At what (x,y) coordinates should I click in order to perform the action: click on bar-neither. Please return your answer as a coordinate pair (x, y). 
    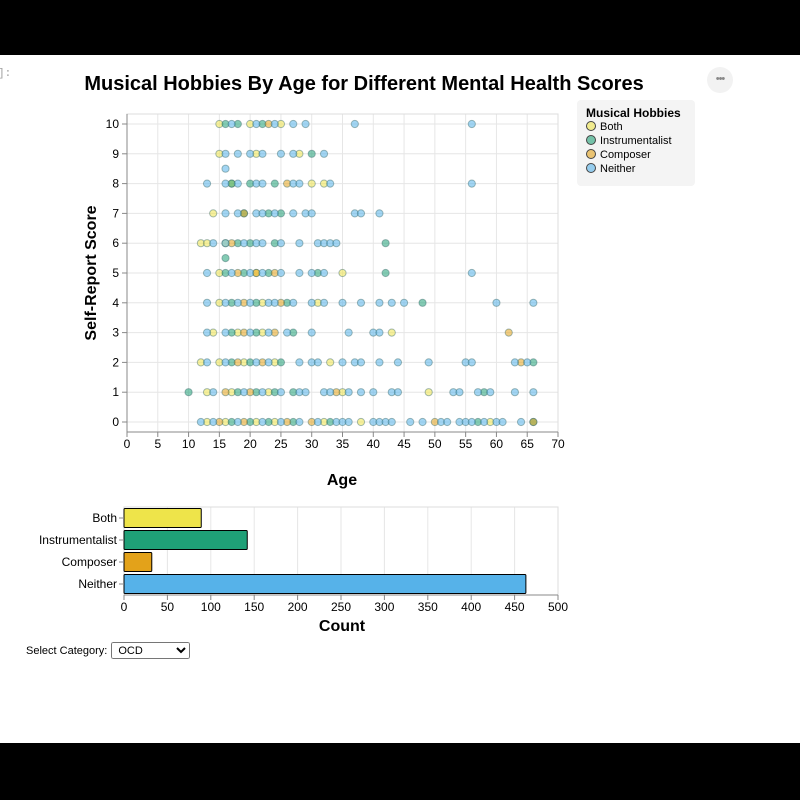
    Looking at the image, I should click on (325, 584).